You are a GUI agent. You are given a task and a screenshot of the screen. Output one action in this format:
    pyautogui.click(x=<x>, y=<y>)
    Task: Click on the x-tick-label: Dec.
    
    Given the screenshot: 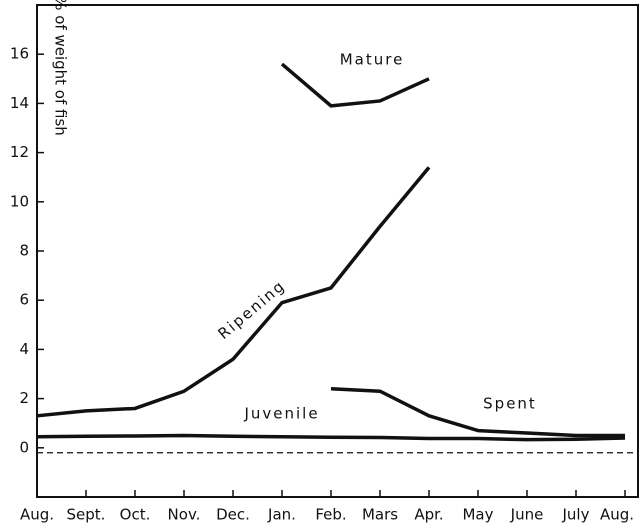 What is the action you would take?
    pyautogui.click(x=233, y=515)
    